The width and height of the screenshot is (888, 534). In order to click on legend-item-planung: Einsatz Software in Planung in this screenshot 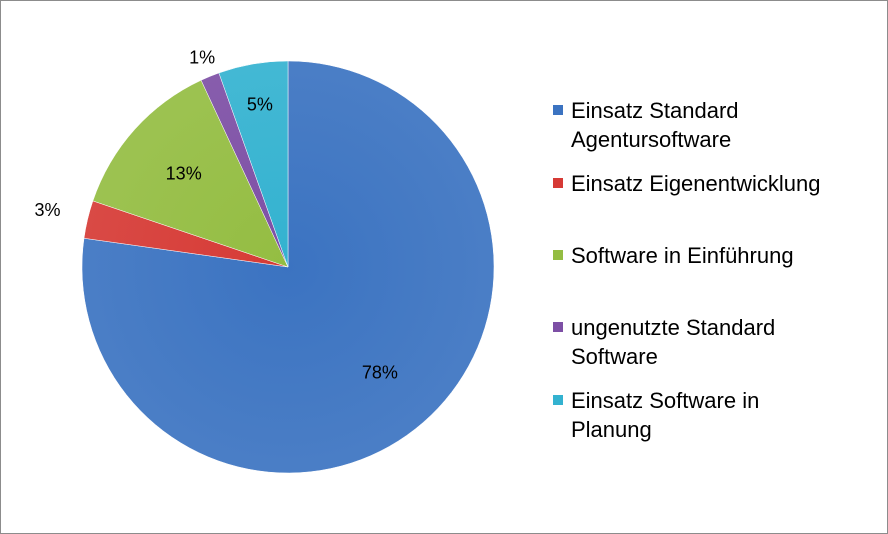, I will do `click(656, 415)`.